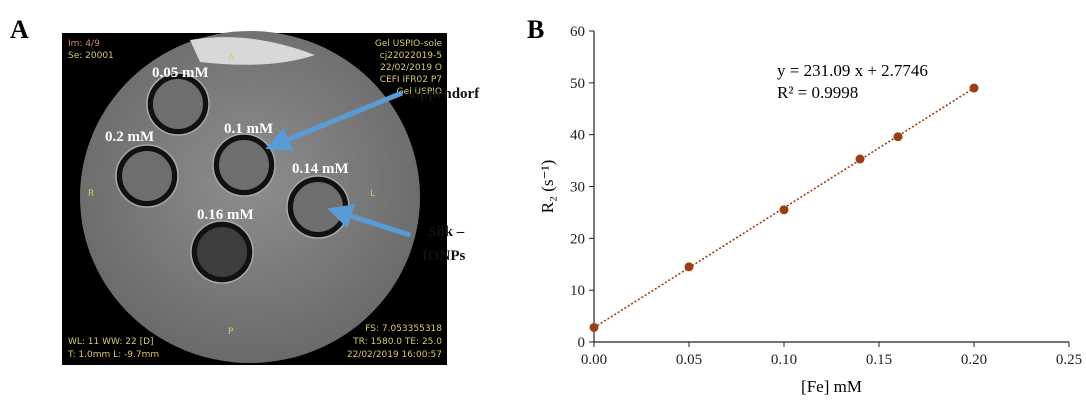 The height and width of the screenshot is (401, 1086). I want to click on x-tick-label: 0.05, so click(689, 360).